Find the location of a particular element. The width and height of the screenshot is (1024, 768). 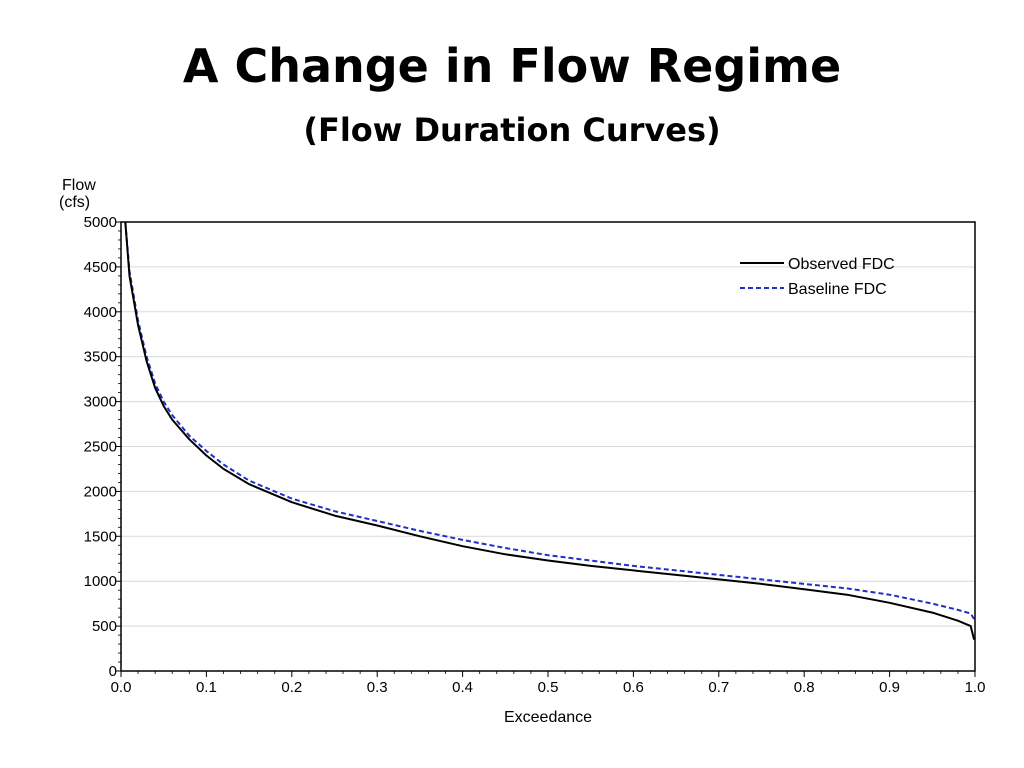

y-tick-label: 2500 is located at coordinates (100, 447).